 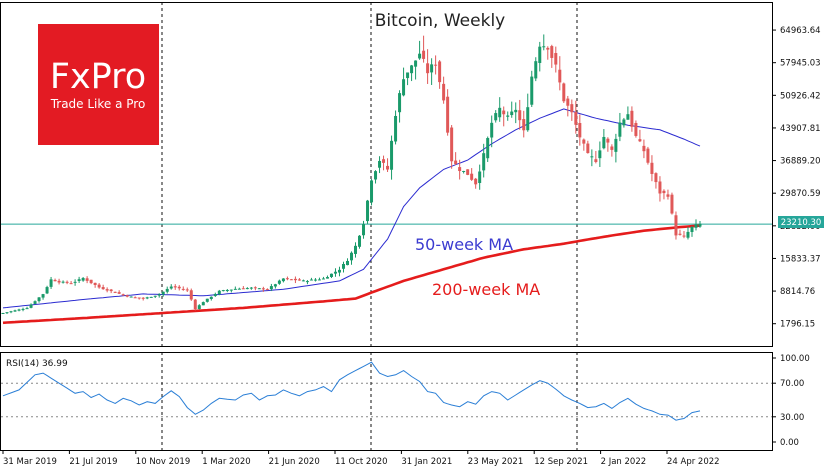 What do you see at coordinates (800, 96) in the screenshot?
I see `price-y-tick-label: 50926.42` at bounding box center [800, 96].